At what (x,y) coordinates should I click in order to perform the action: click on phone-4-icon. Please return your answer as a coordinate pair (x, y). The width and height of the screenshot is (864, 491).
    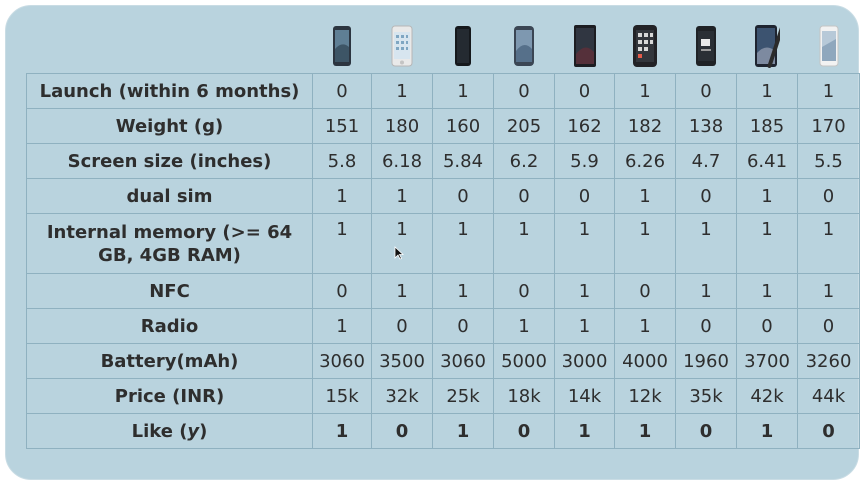
    Looking at the image, I should click on (524, 45).